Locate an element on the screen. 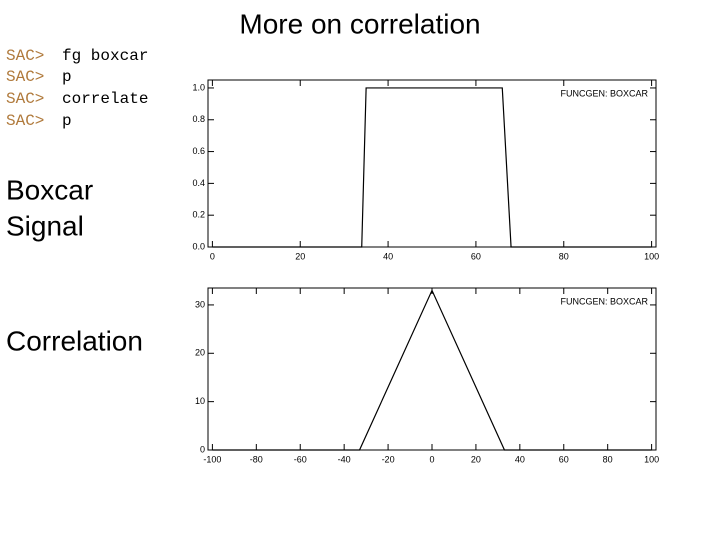  y-tick-label: 0.0 is located at coordinates (198, 246).